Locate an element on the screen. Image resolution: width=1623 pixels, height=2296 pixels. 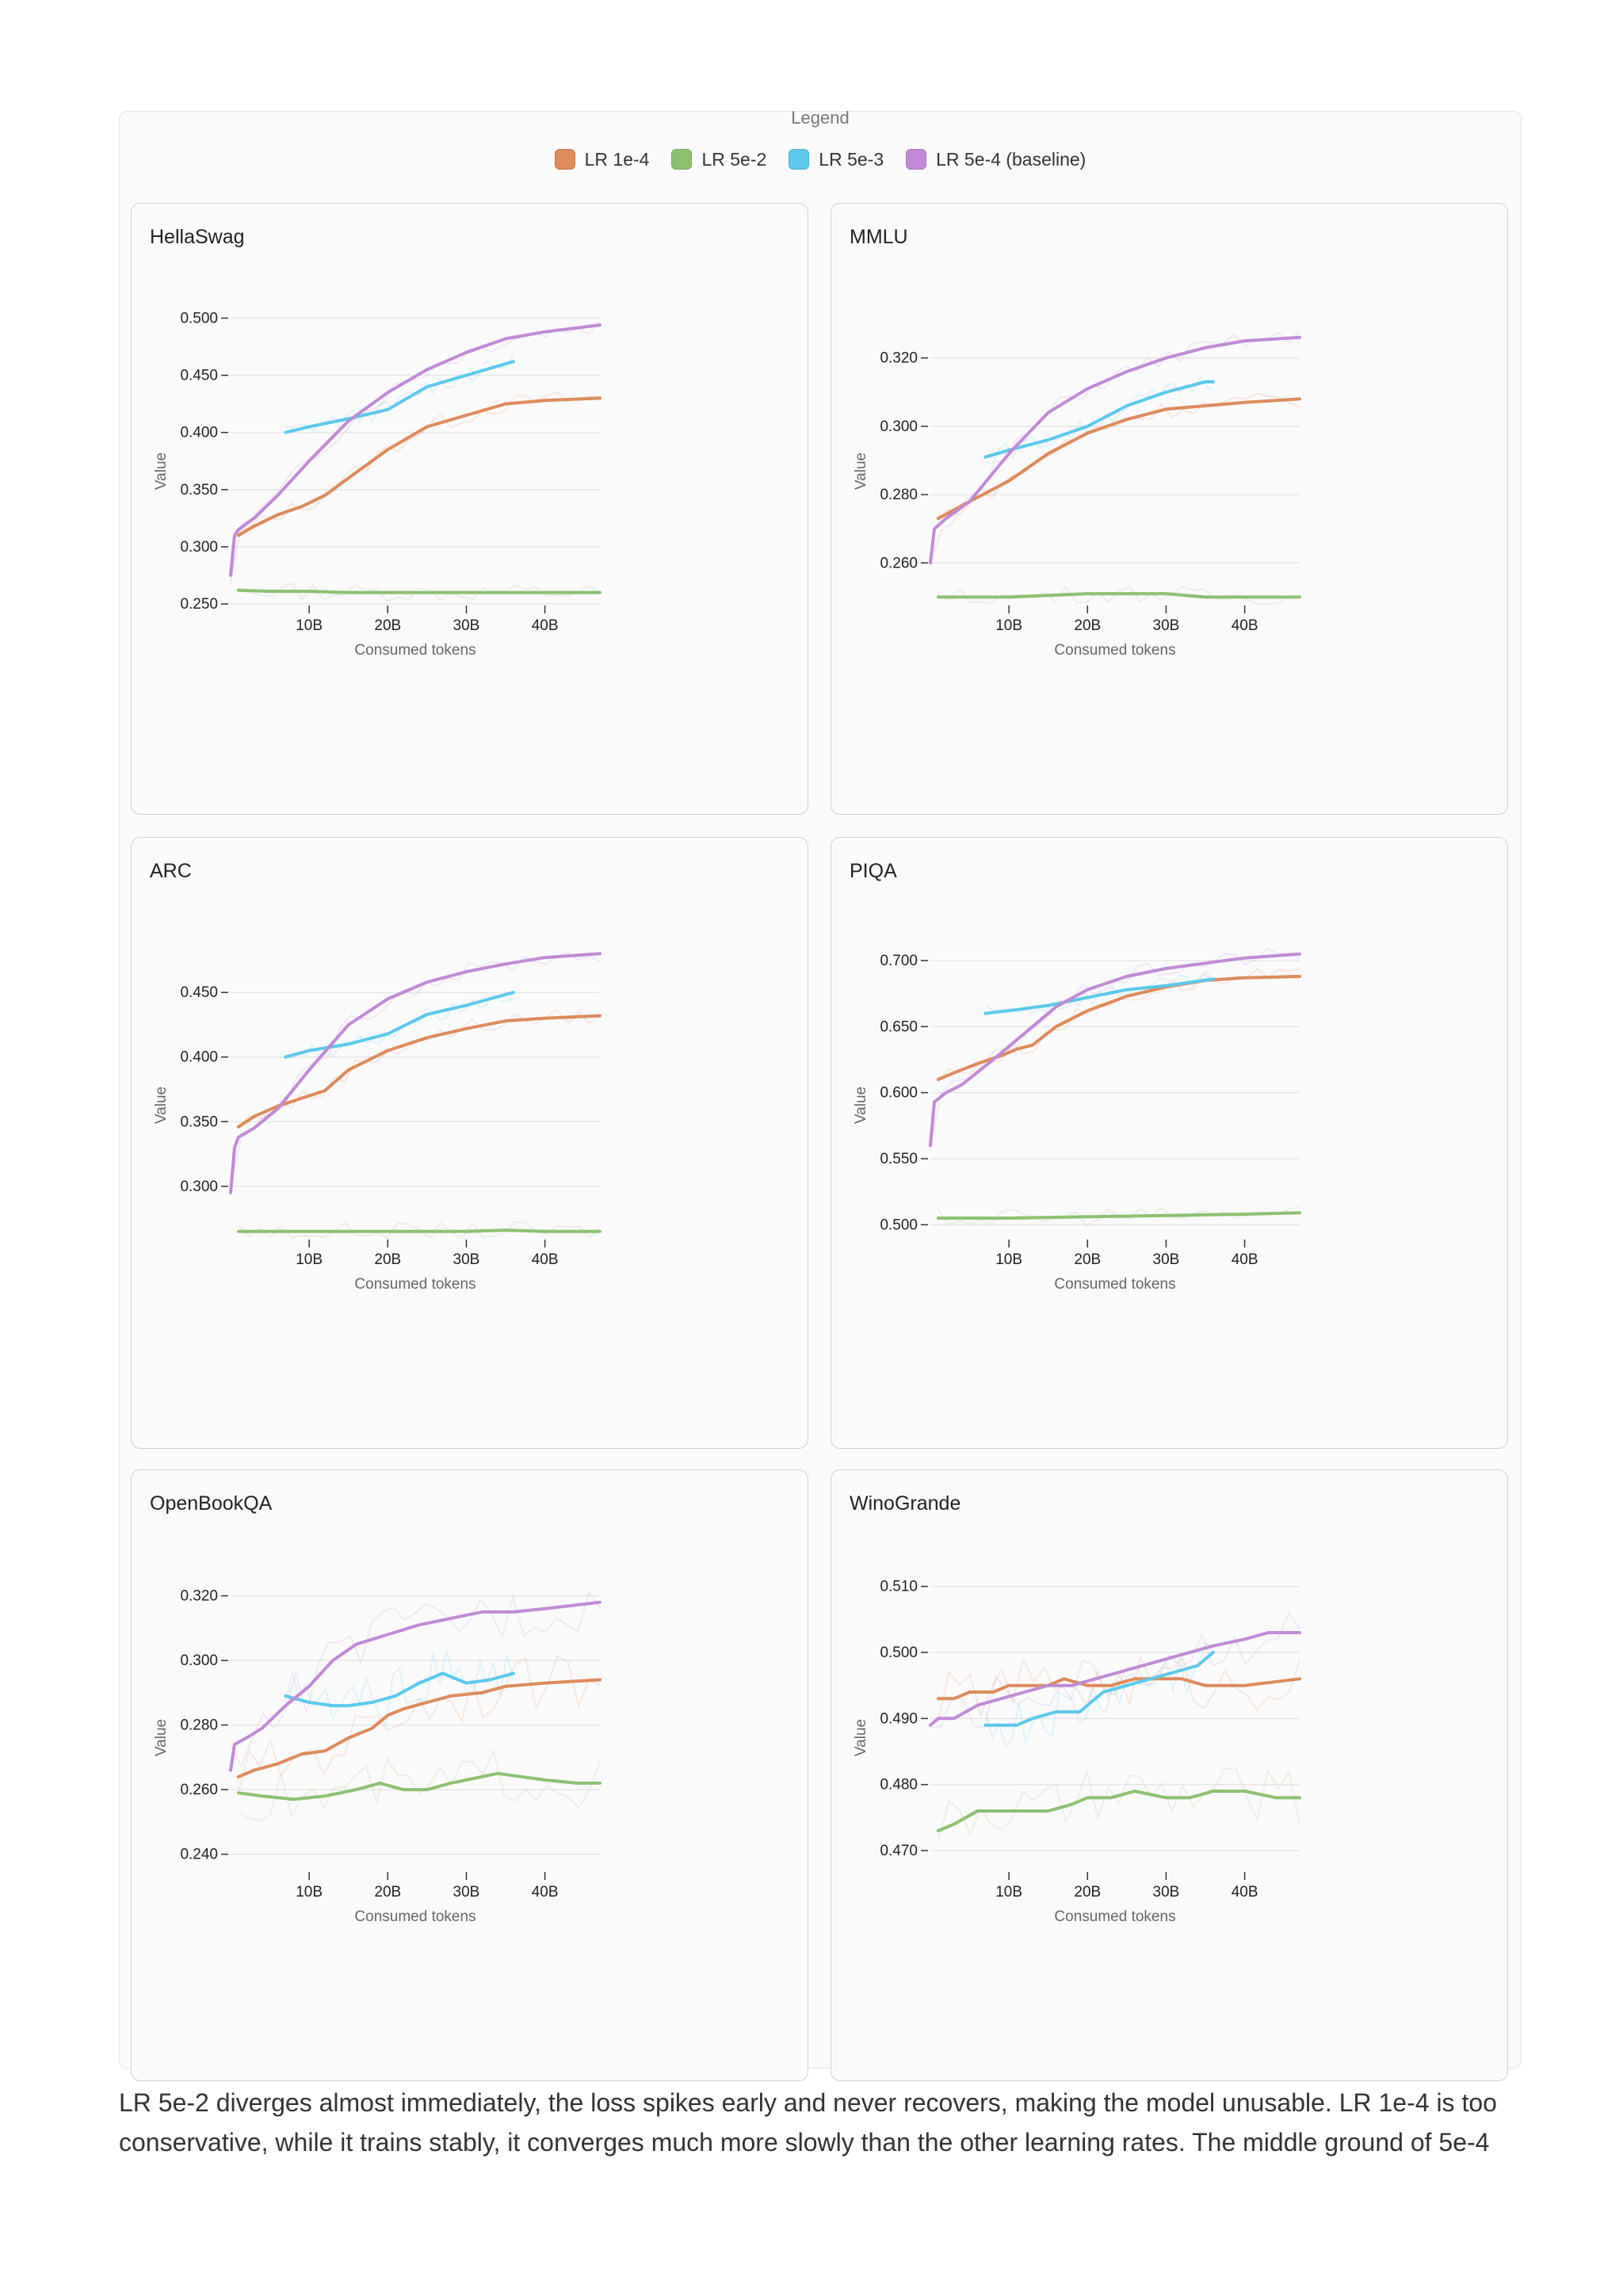
y-tick-label: 0.490 is located at coordinates (899, 1718).